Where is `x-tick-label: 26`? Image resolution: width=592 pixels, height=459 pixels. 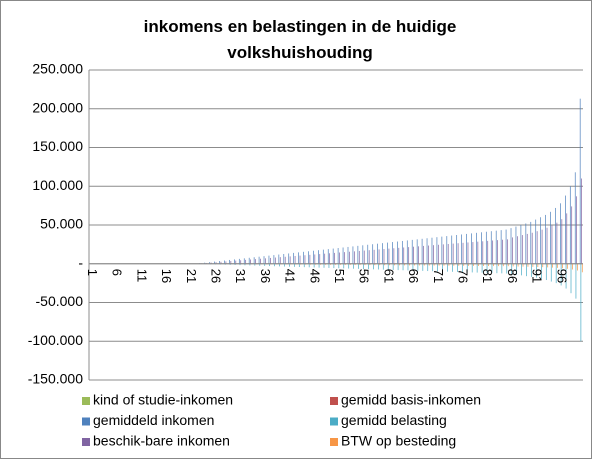
x-tick-label: 26 is located at coordinates (216, 276).